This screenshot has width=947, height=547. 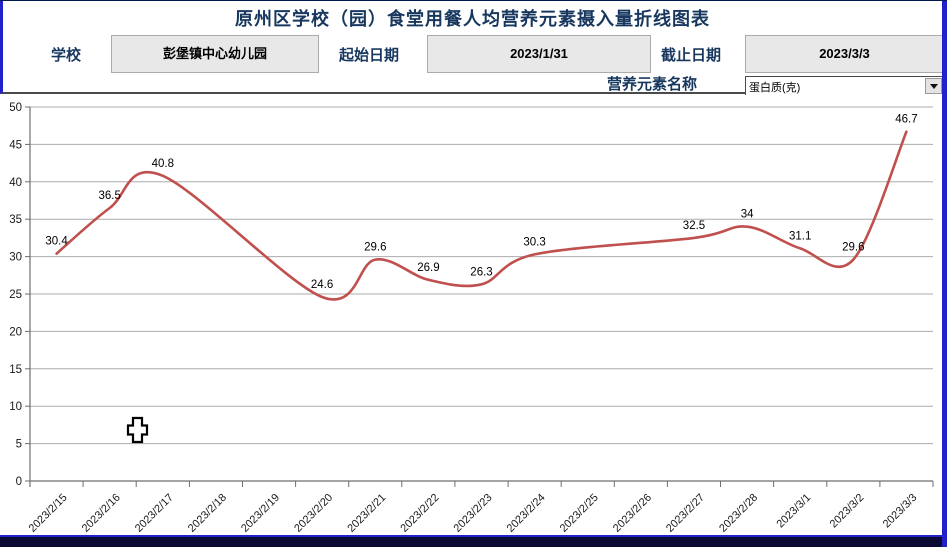 I want to click on svg-text: 2023/2/25, so click(x=579, y=513).